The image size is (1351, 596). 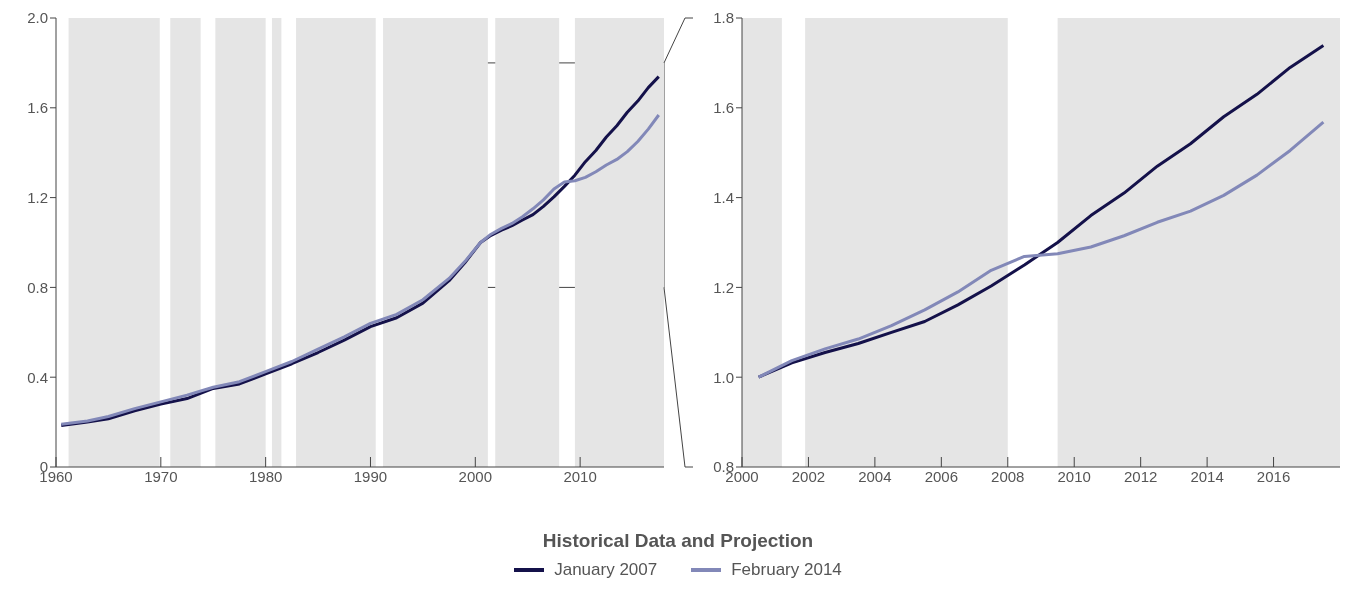 What do you see at coordinates (37, 287) in the screenshot?
I see `y-tick-label: 0.8` at bounding box center [37, 287].